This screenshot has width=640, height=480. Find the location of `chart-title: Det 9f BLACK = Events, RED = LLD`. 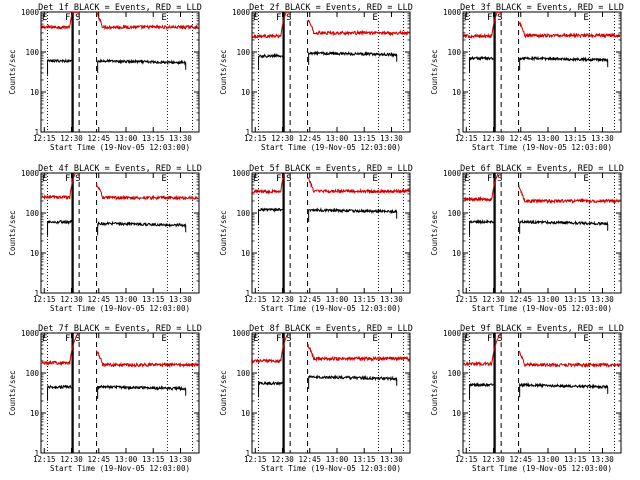

chart-title: Det 9f BLACK = Events, RED = LLD is located at coordinates (542, 329).